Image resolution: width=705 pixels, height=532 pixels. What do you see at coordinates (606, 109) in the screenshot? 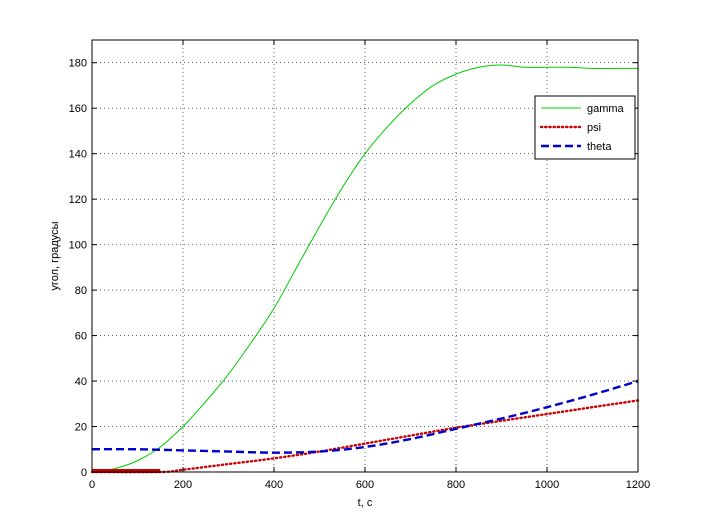
I see `legend-label-gamma: gamma` at bounding box center [606, 109].